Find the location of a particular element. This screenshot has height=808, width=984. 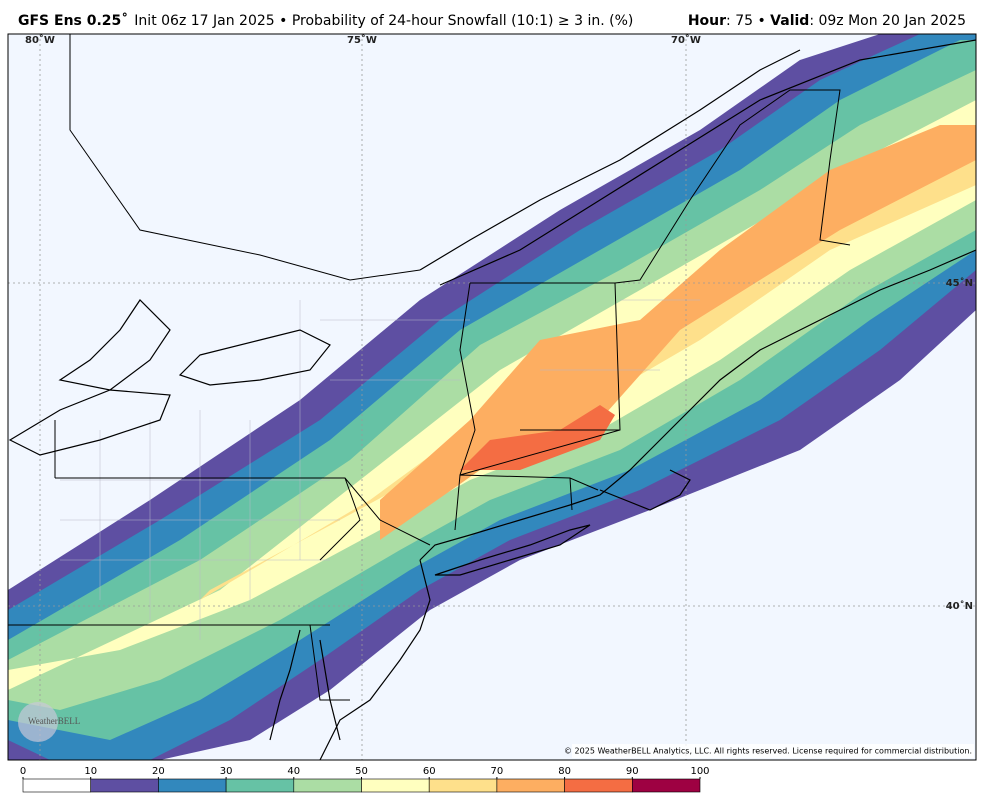

hour-label: Hour is located at coordinates (707, 21).